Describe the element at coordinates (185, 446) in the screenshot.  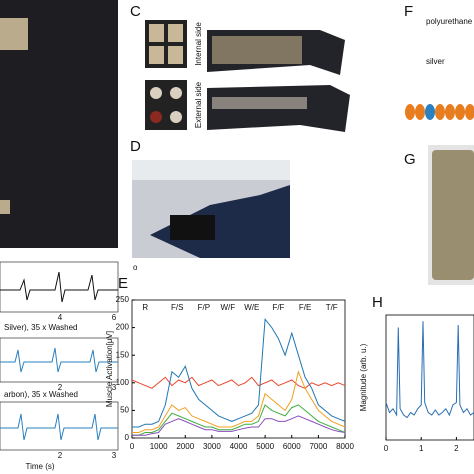
I see `x-tick-label: 2000` at that location.